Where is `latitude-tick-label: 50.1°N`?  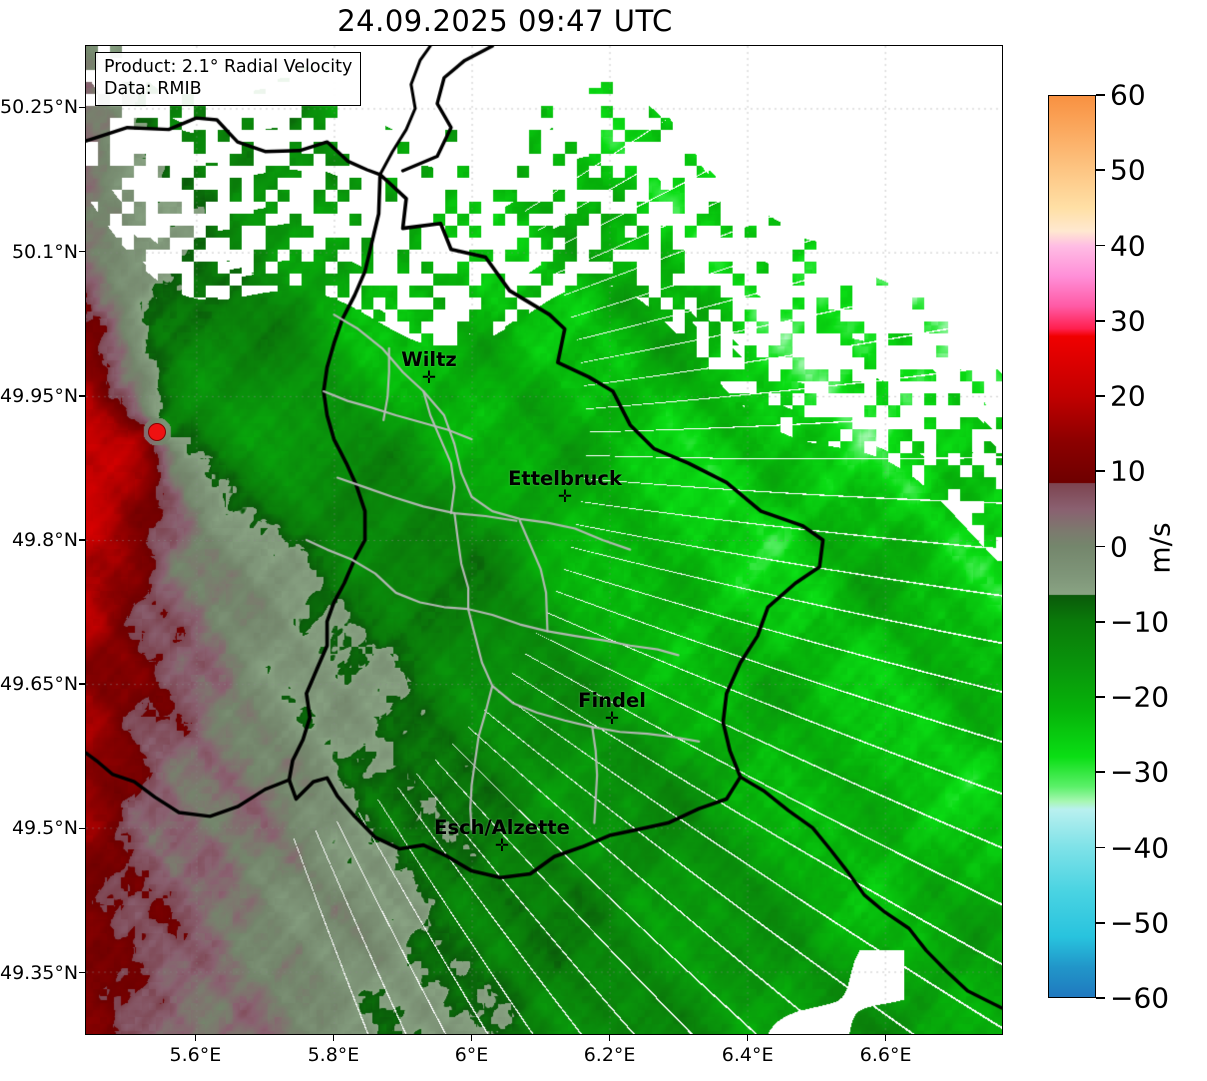
latitude-tick-label: 50.1°N is located at coordinates (44, 251).